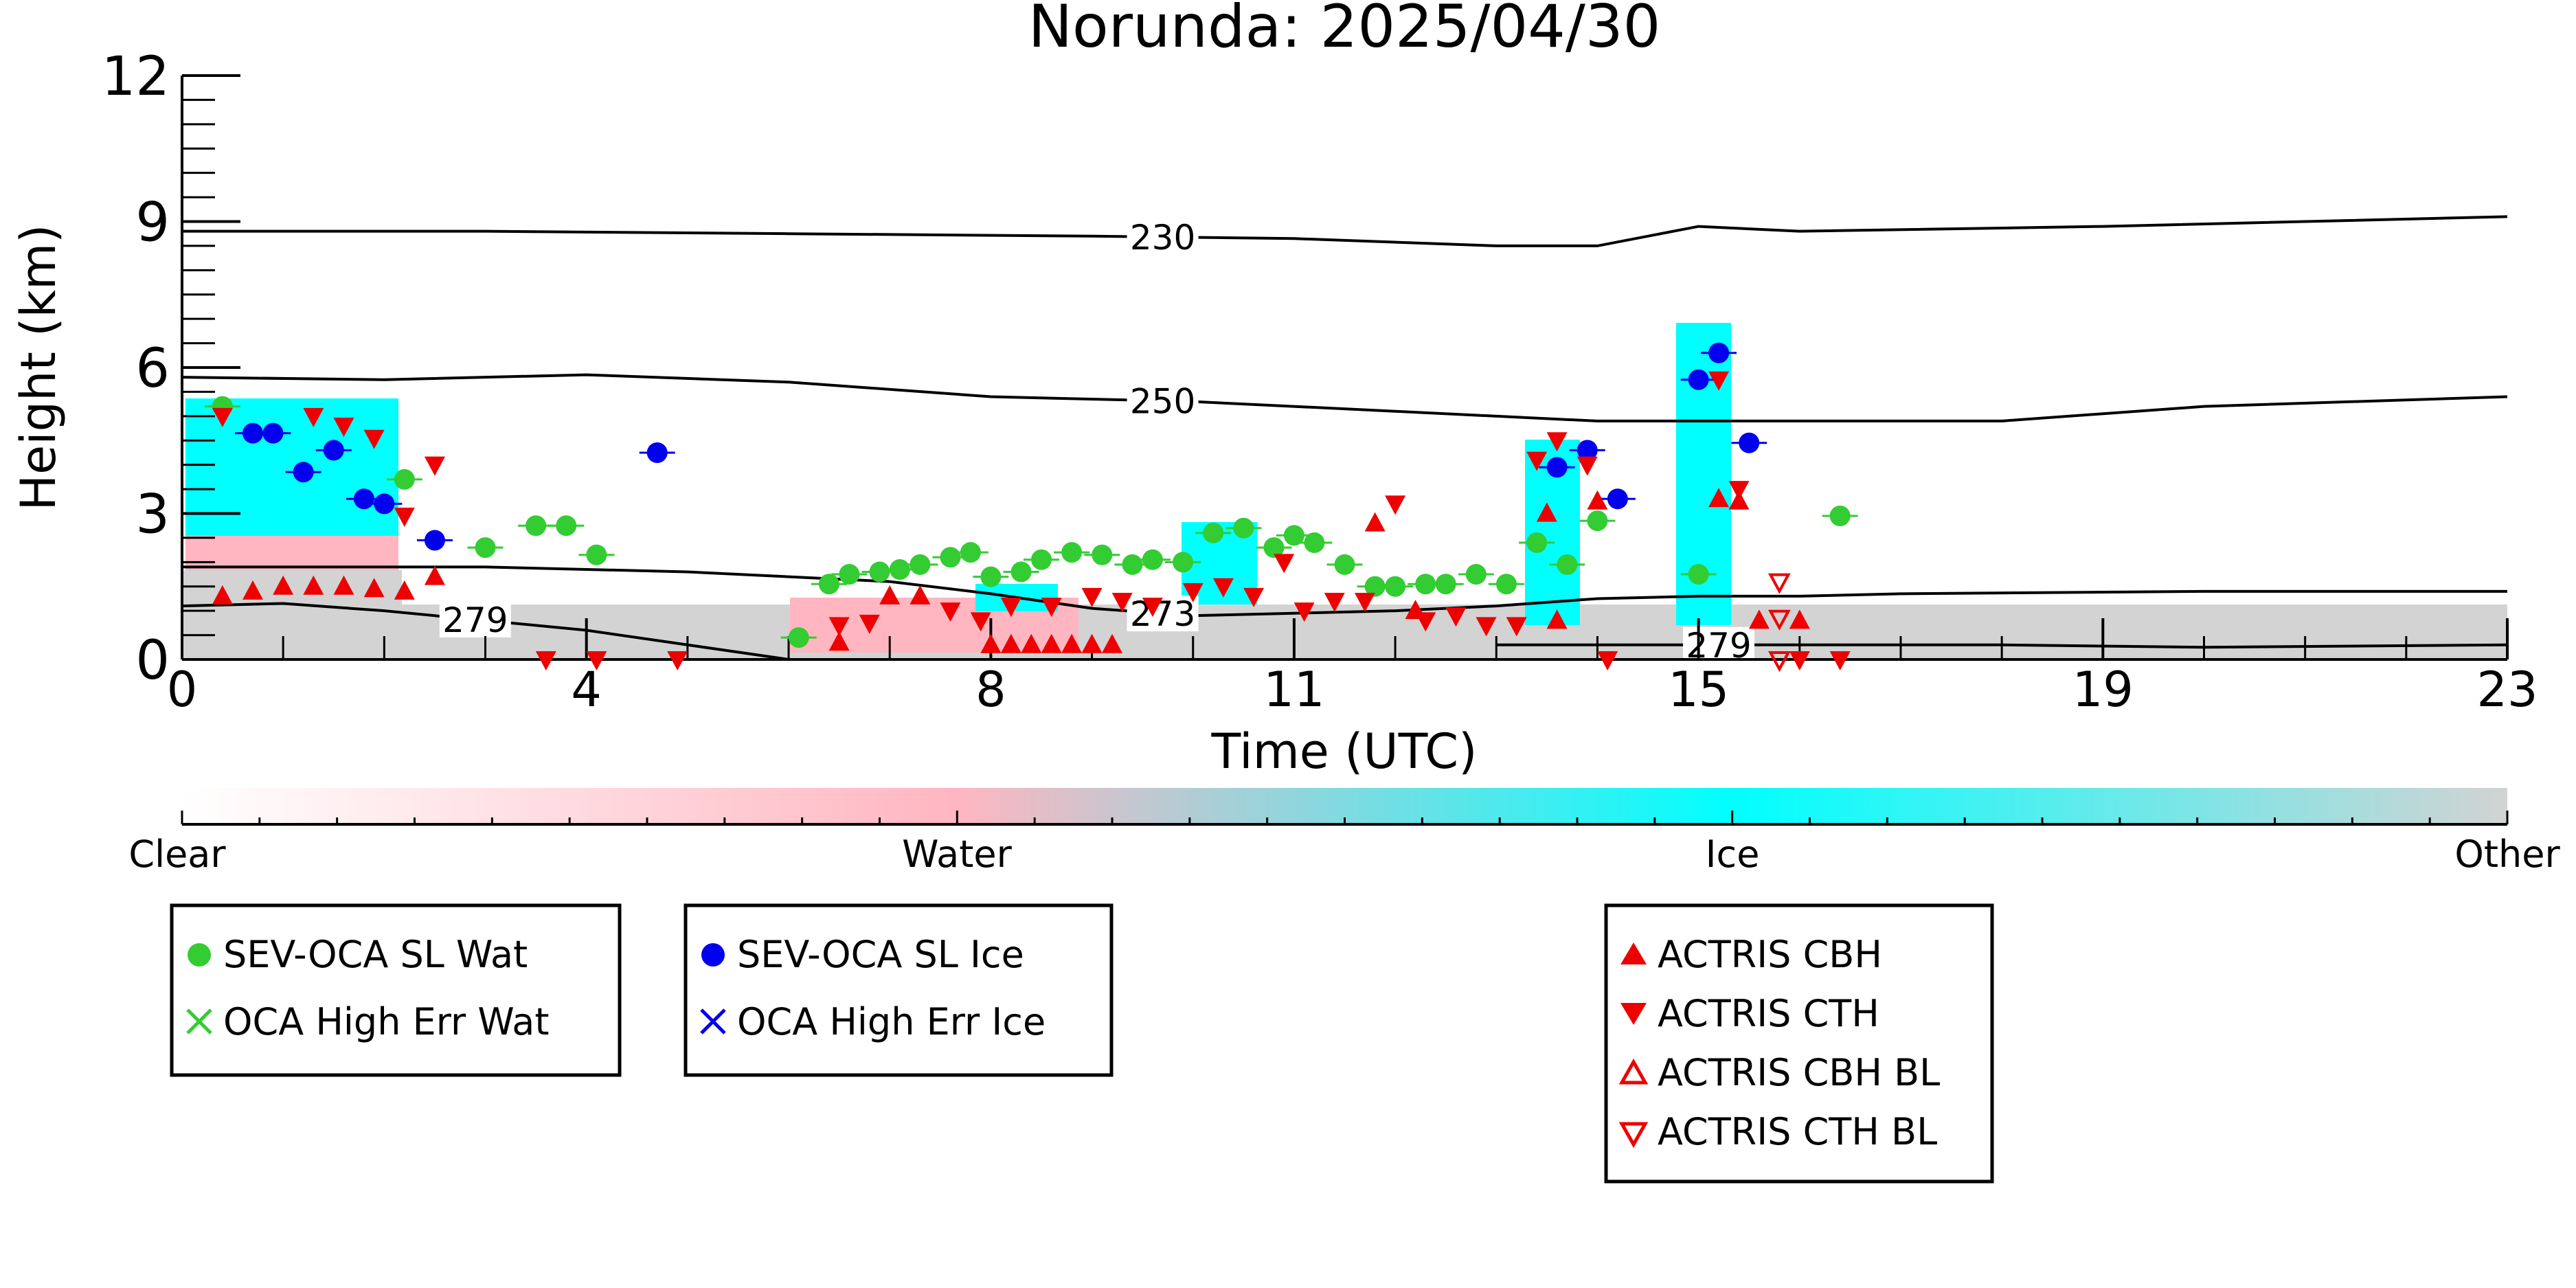 This screenshot has height=1288, width=2576. Describe the element at coordinates (891, 1021) in the screenshot. I see `legend-entry-oca-high-err-ice: OCA High Err Ice` at that location.